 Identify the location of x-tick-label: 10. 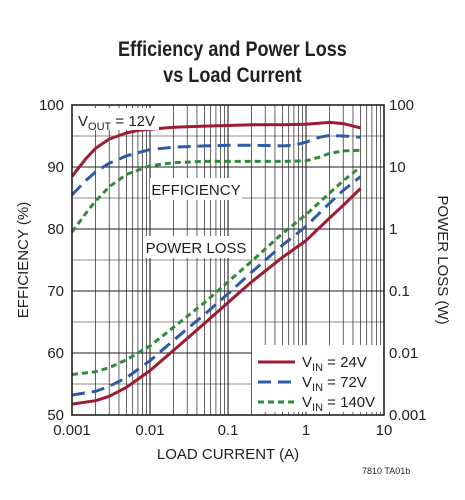
(384, 430).